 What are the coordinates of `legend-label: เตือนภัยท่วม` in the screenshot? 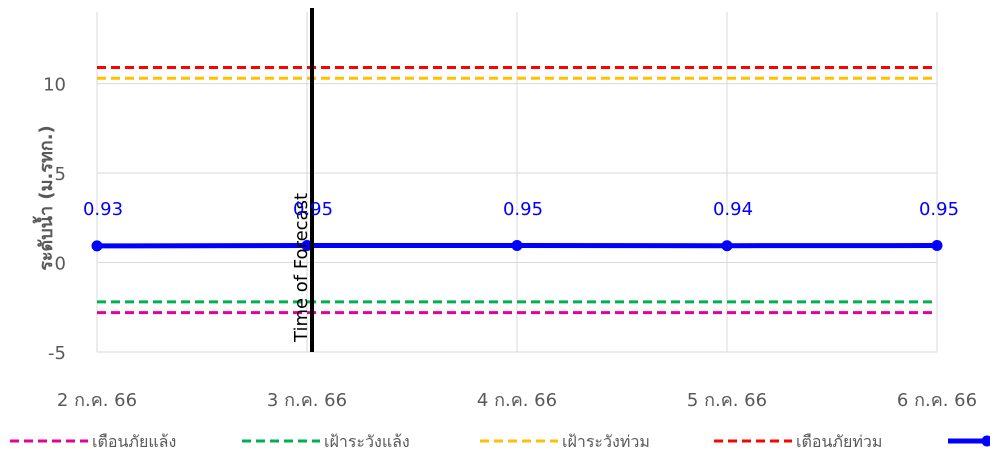 It's located at (839, 441).